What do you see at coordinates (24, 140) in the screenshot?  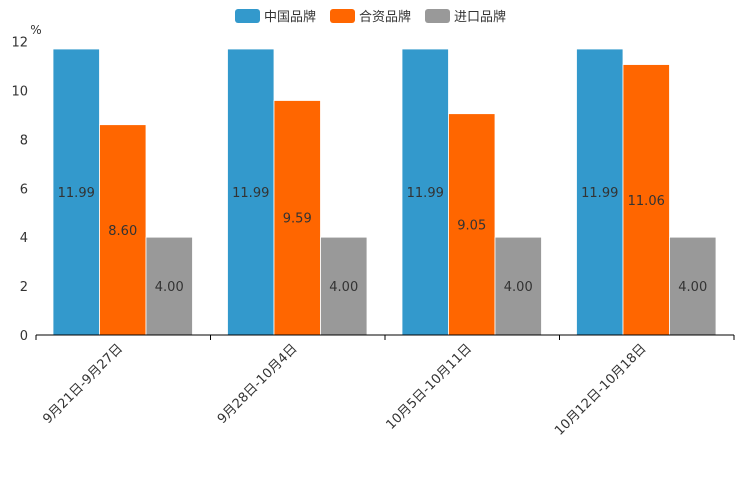 I see `y-tick-label: 8` at bounding box center [24, 140].